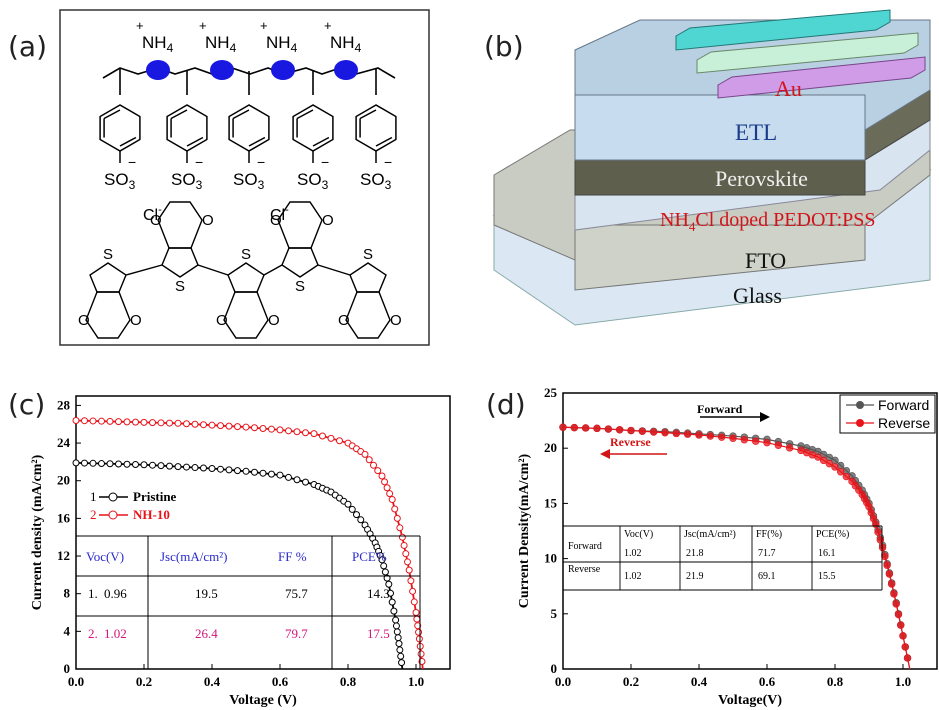 The image size is (939, 710). Describe the element at coordinates (904, 423) in the screenshot. I see `legend-label: Reverse` at that location.